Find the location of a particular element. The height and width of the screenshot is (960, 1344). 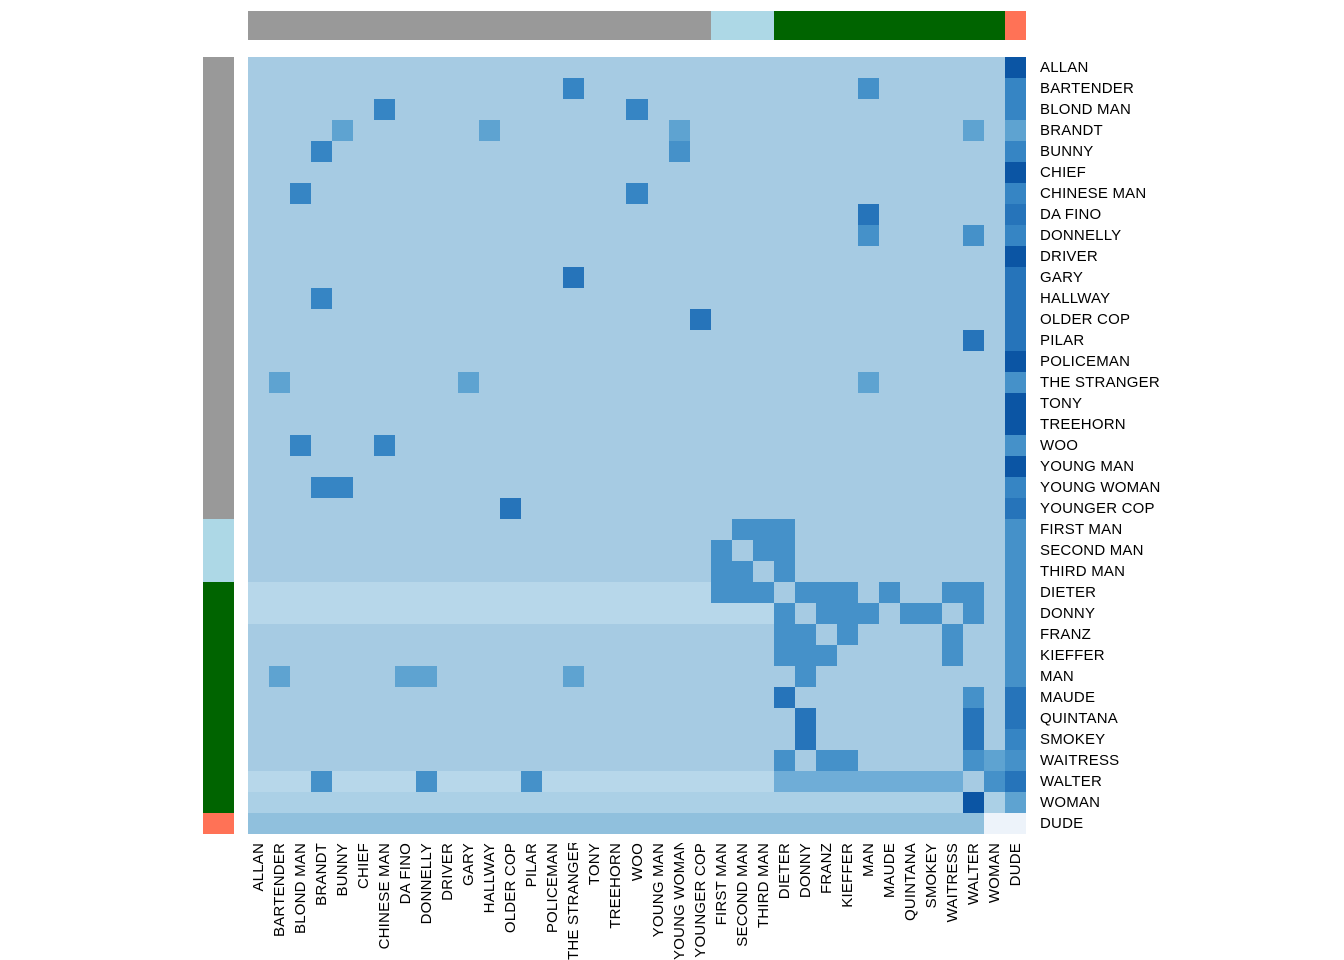

col-label: CHIEF is located at coordinates (363, 866).